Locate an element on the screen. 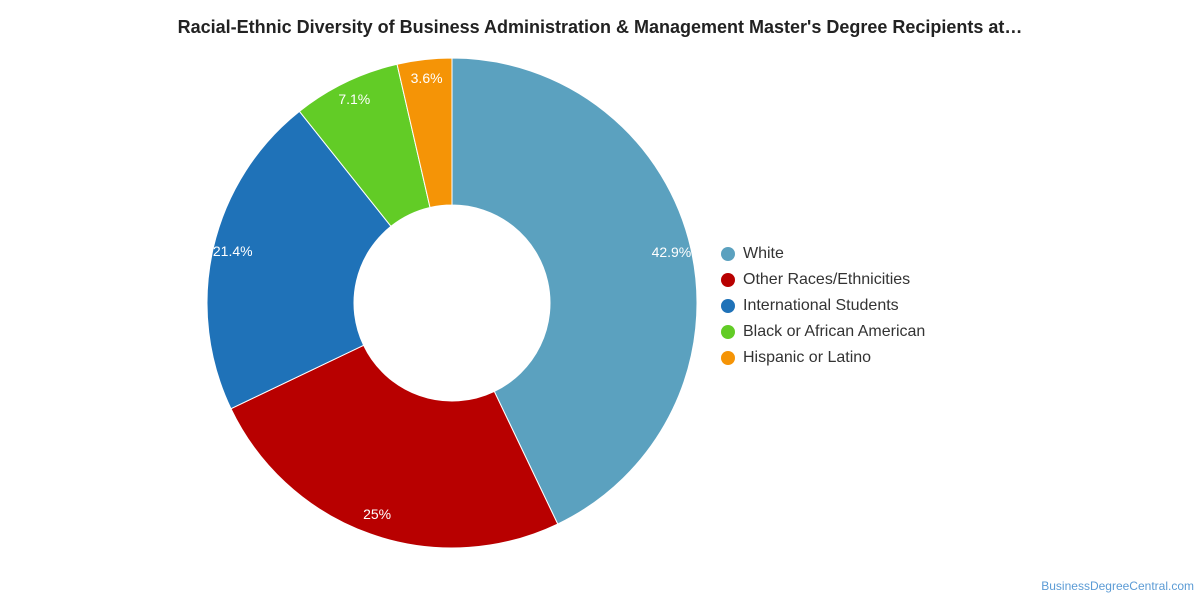 The height and width of the screenshot is (600, 1200). source-credit-link: BusinessDegreeCentral.com is located at coordinates (1117, 586).